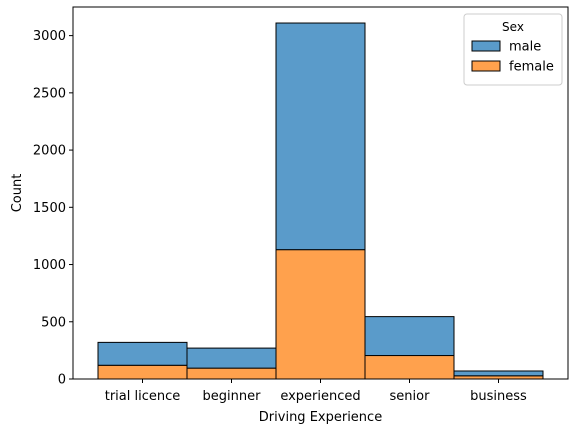  Describe the element at coordinates (531, 67) in the screenshot. I see `legend-label-female: female` at that location.